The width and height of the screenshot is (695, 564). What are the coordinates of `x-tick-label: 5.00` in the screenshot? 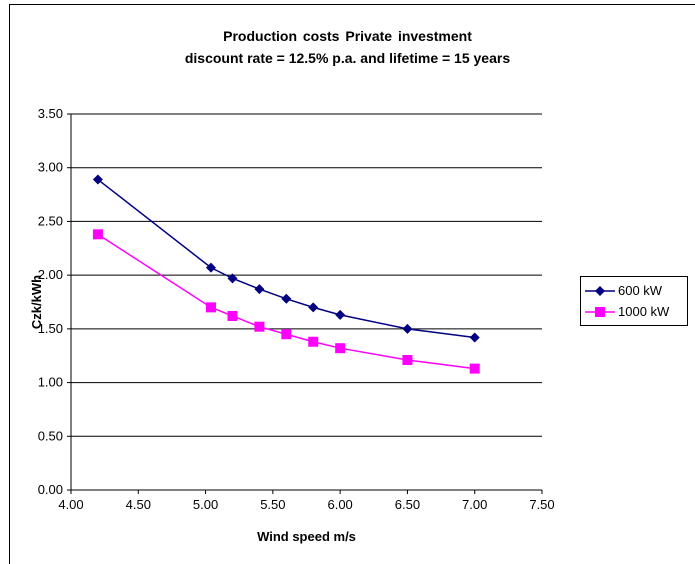 It's located at (205, 504).